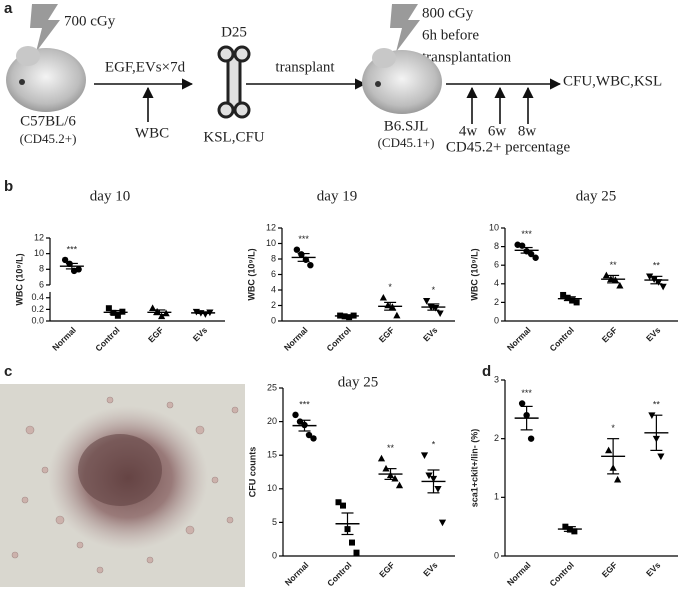  What do you see at coordinates (110, 196) in the screenshot?
I see `chart-title: day 10` at bounding box center [110, 196].